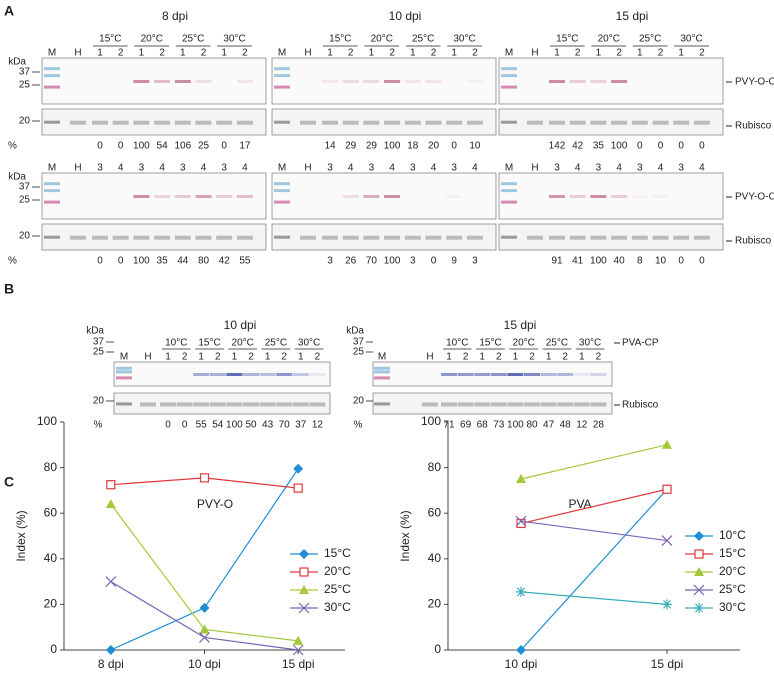  I want to click on rubisco-label: Rubisco, so click(753, 126).